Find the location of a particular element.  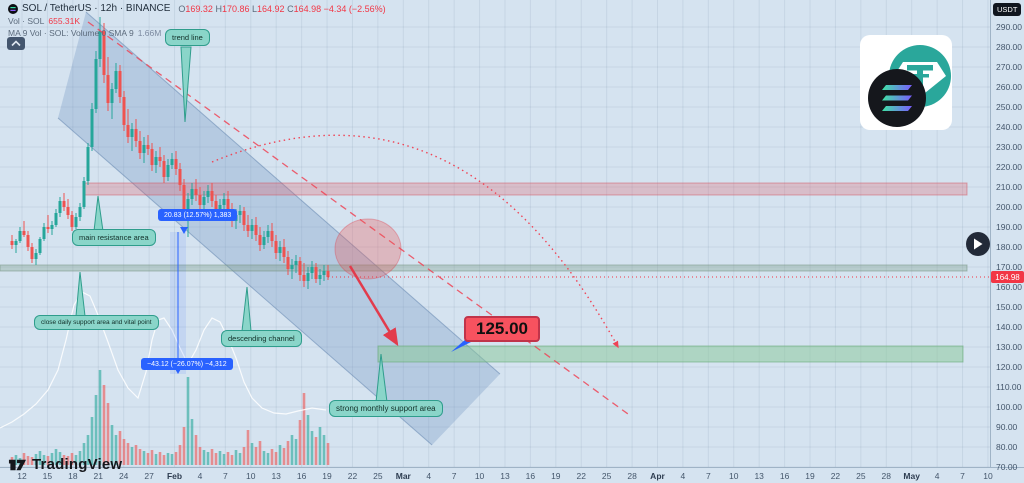

time-tick-label: 18 is located at coordinates (73, 476).